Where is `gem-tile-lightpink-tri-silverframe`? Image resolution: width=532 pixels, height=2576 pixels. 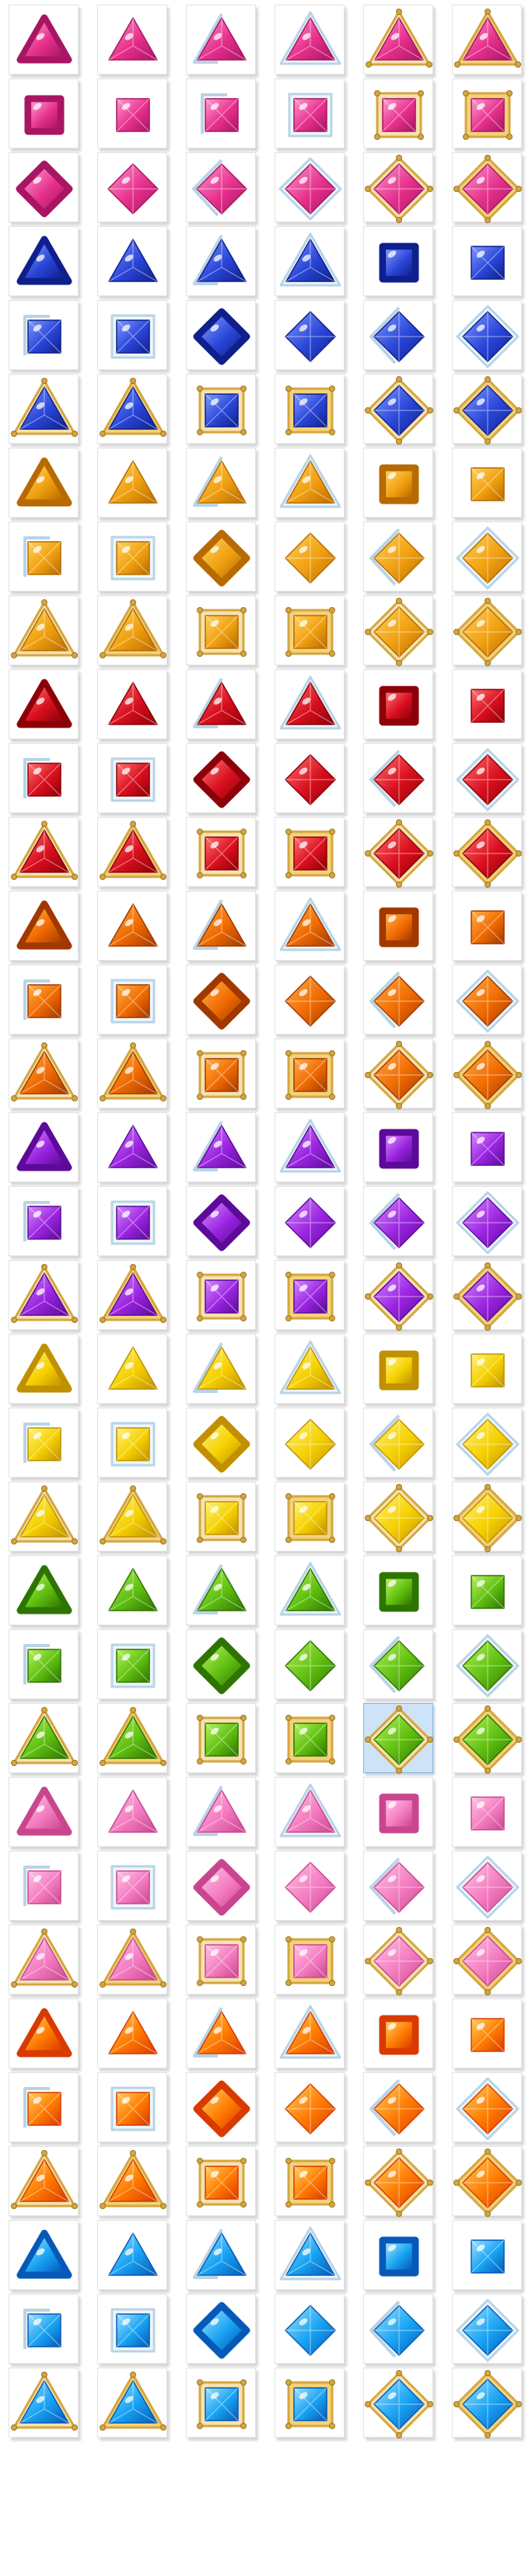
gem-tile-lightpink-tri-silverframe is located at coordinates (310, 1812).